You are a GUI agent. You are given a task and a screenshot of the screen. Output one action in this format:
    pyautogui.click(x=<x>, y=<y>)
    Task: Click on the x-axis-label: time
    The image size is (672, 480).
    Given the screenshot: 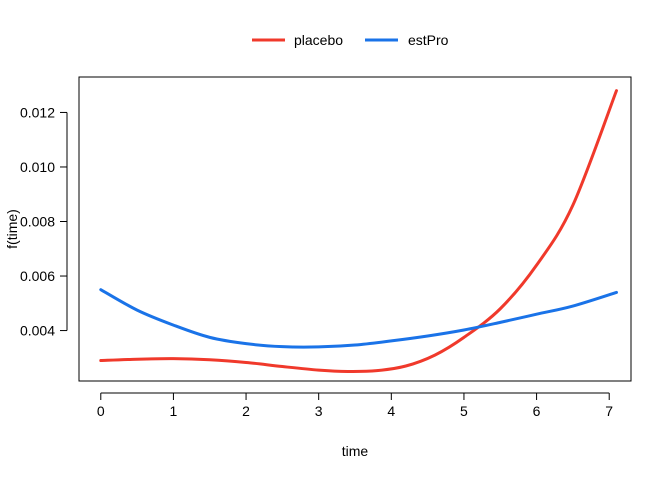 What is the action you would take?
    pyautogui.click(x=355, y=451)
    